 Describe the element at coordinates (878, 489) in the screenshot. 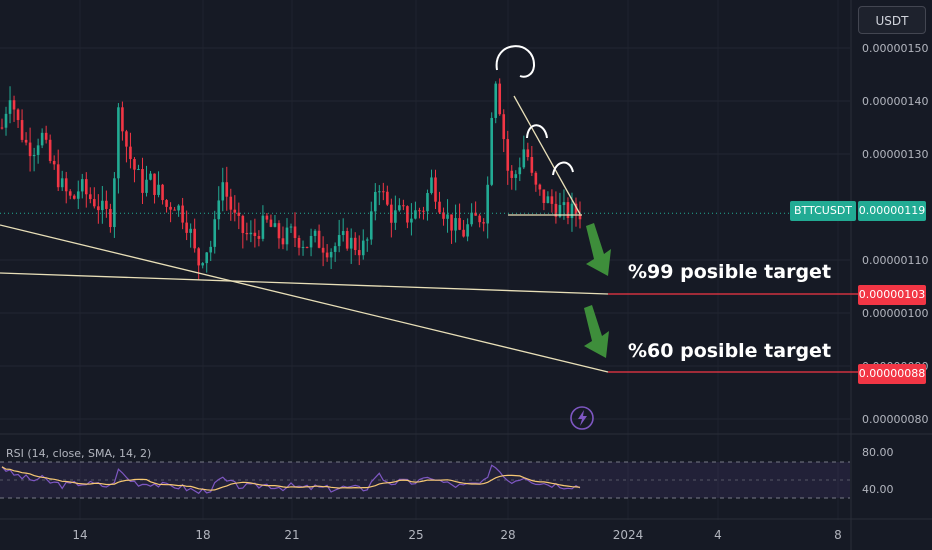

I see `rsi-tick-label: 40.00` at that location.